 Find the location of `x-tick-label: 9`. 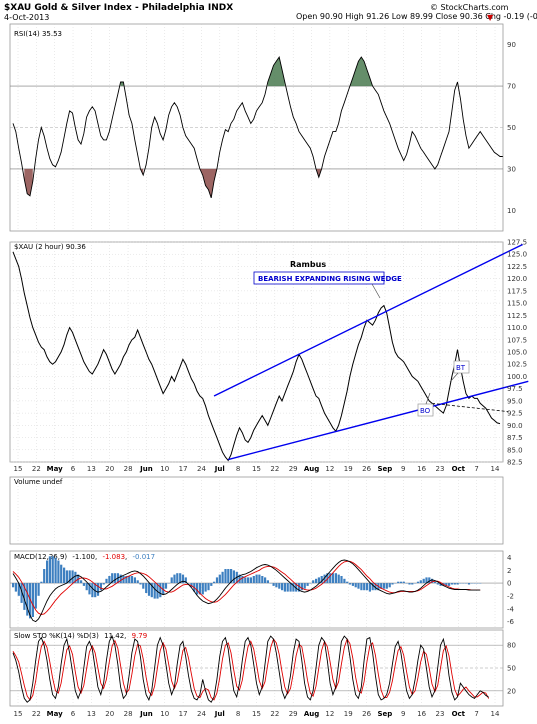

x-tick-label: 9 is located at coordinates (403, 714).